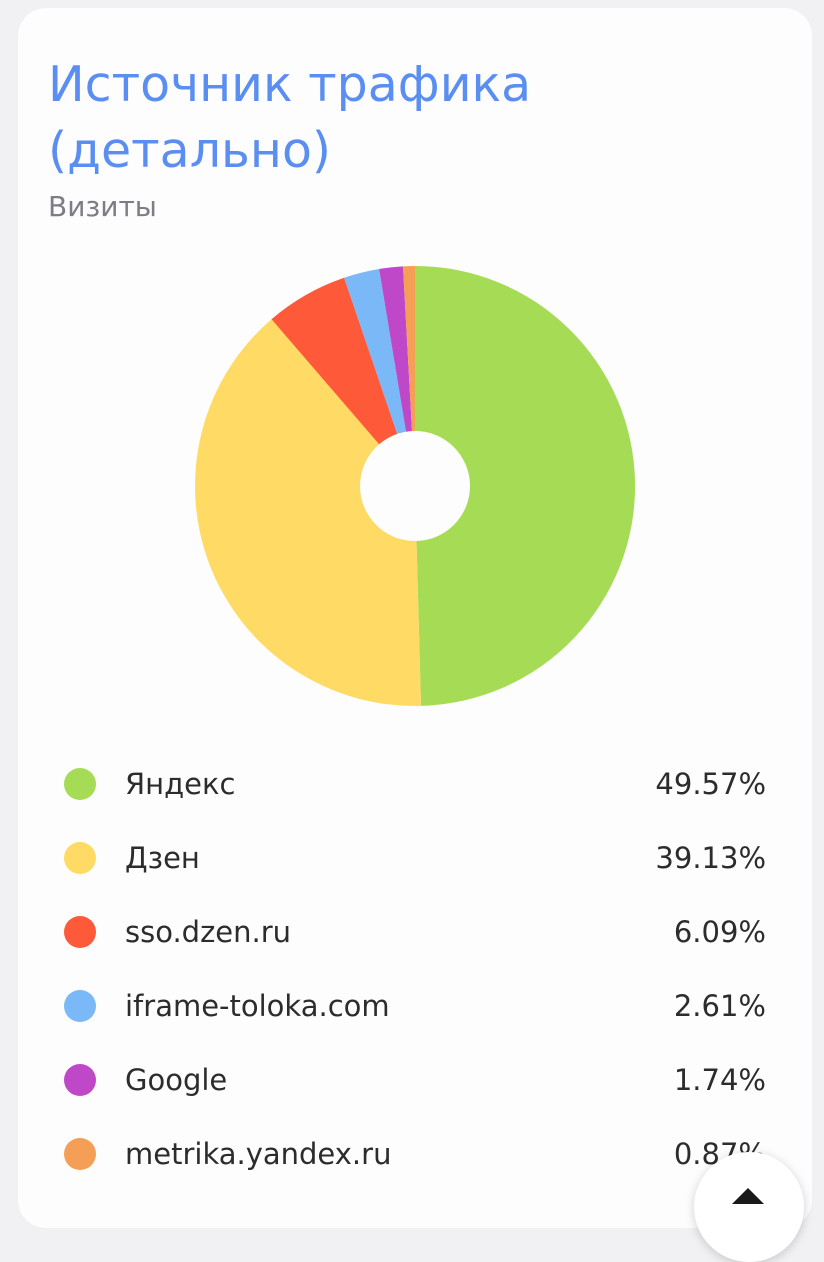 The width and height of the screenshot is (824, 1262). I want to click on chart-title: Источник трафика (детально), so click(290, 117).